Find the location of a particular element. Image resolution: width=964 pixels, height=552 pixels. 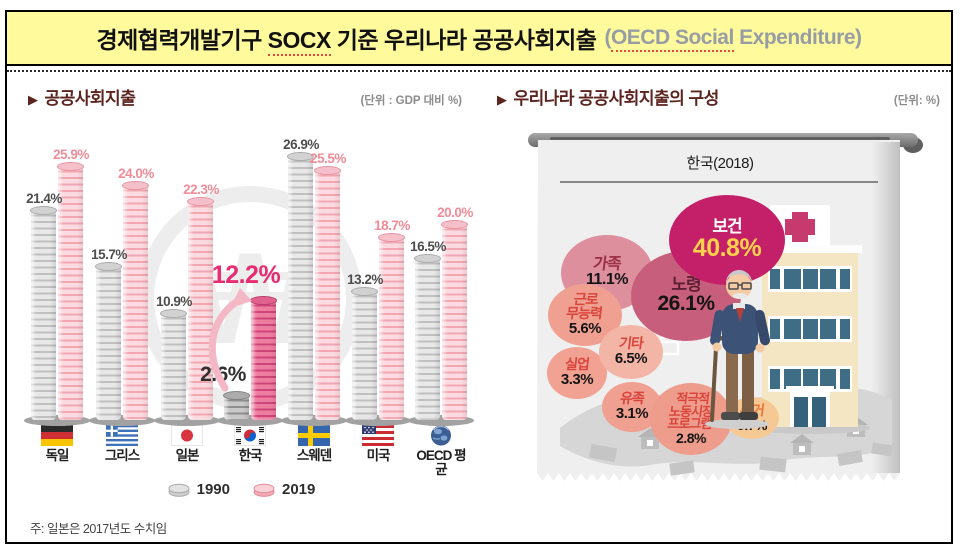

footnote: 주: 일본은 2017년도 수치임 is located at coordinates (98, 529).